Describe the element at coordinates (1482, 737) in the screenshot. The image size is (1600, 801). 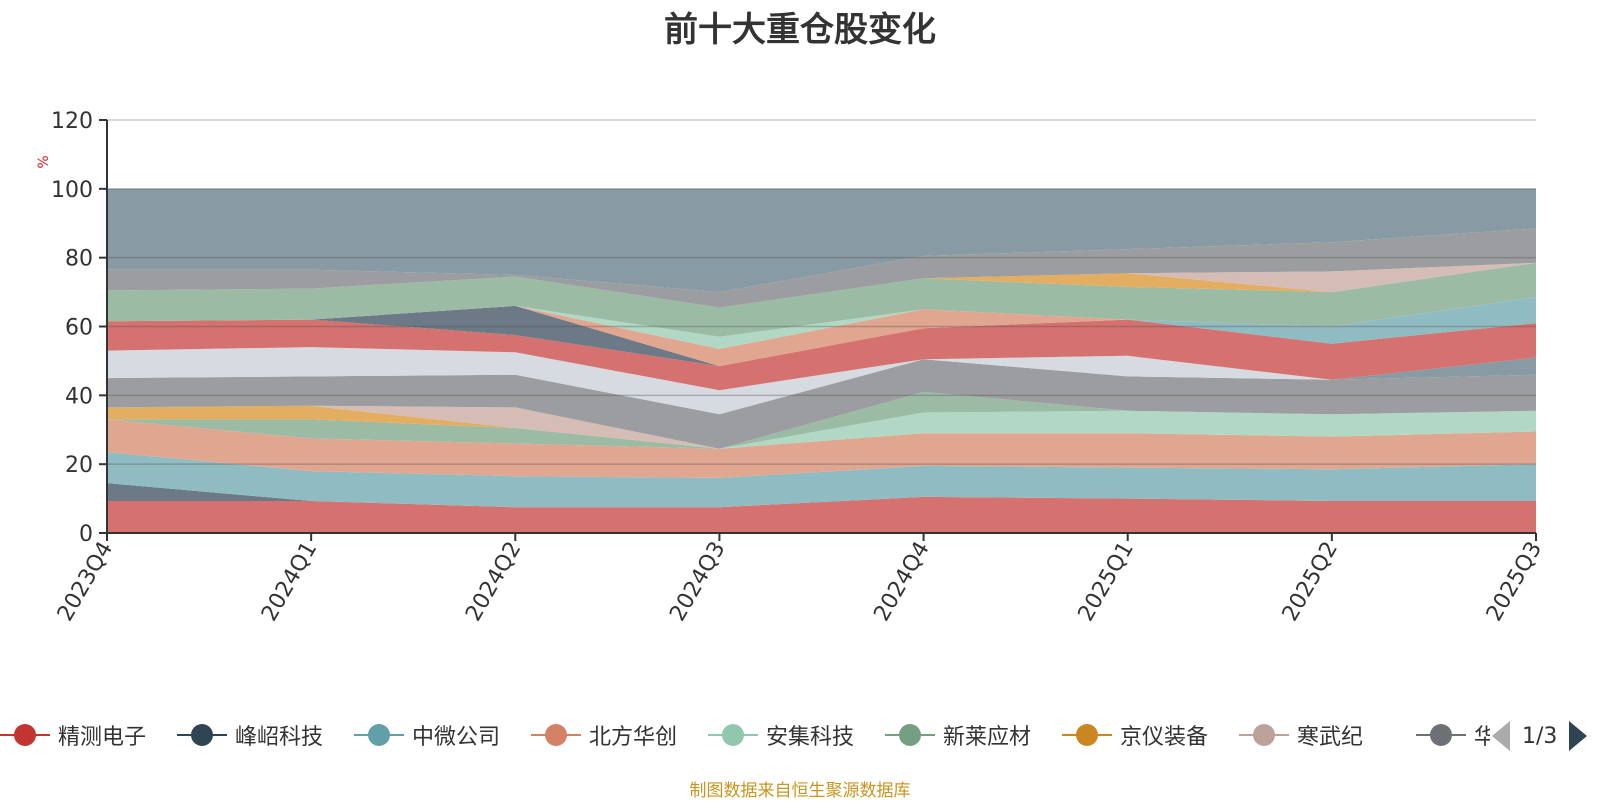
I see `legend-label: 华海清科` at that location.